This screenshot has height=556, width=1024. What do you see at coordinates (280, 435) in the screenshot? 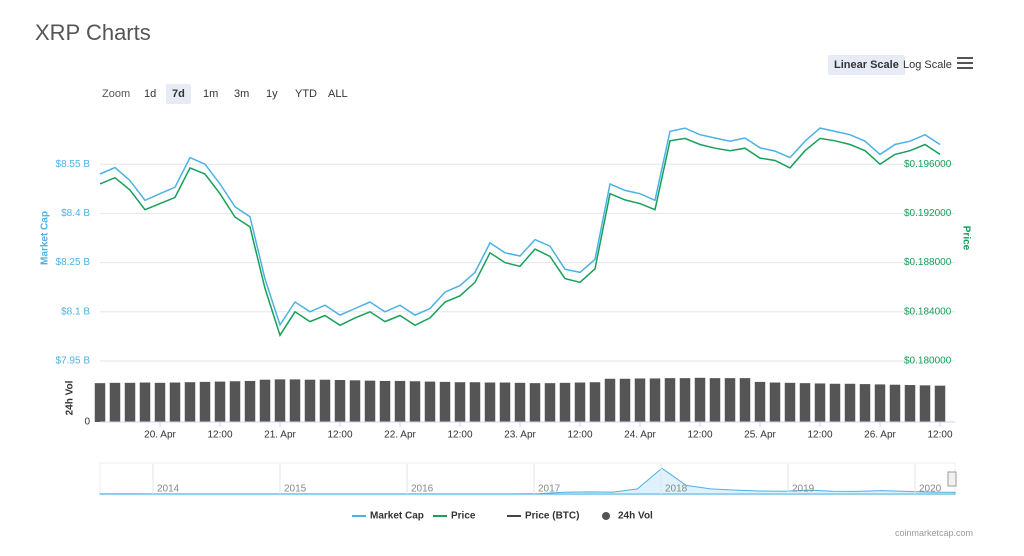
I see `x-tick-label: 21. Apr` at bounding box center [280, 435].